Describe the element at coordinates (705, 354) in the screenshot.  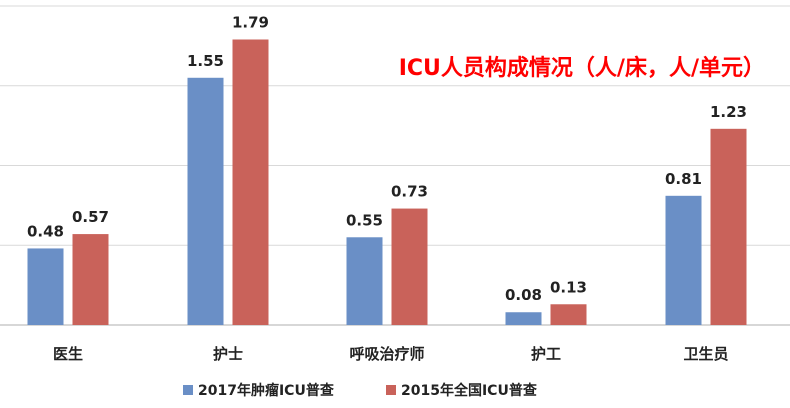
I see `category-label-5: 卫生员` at that location.